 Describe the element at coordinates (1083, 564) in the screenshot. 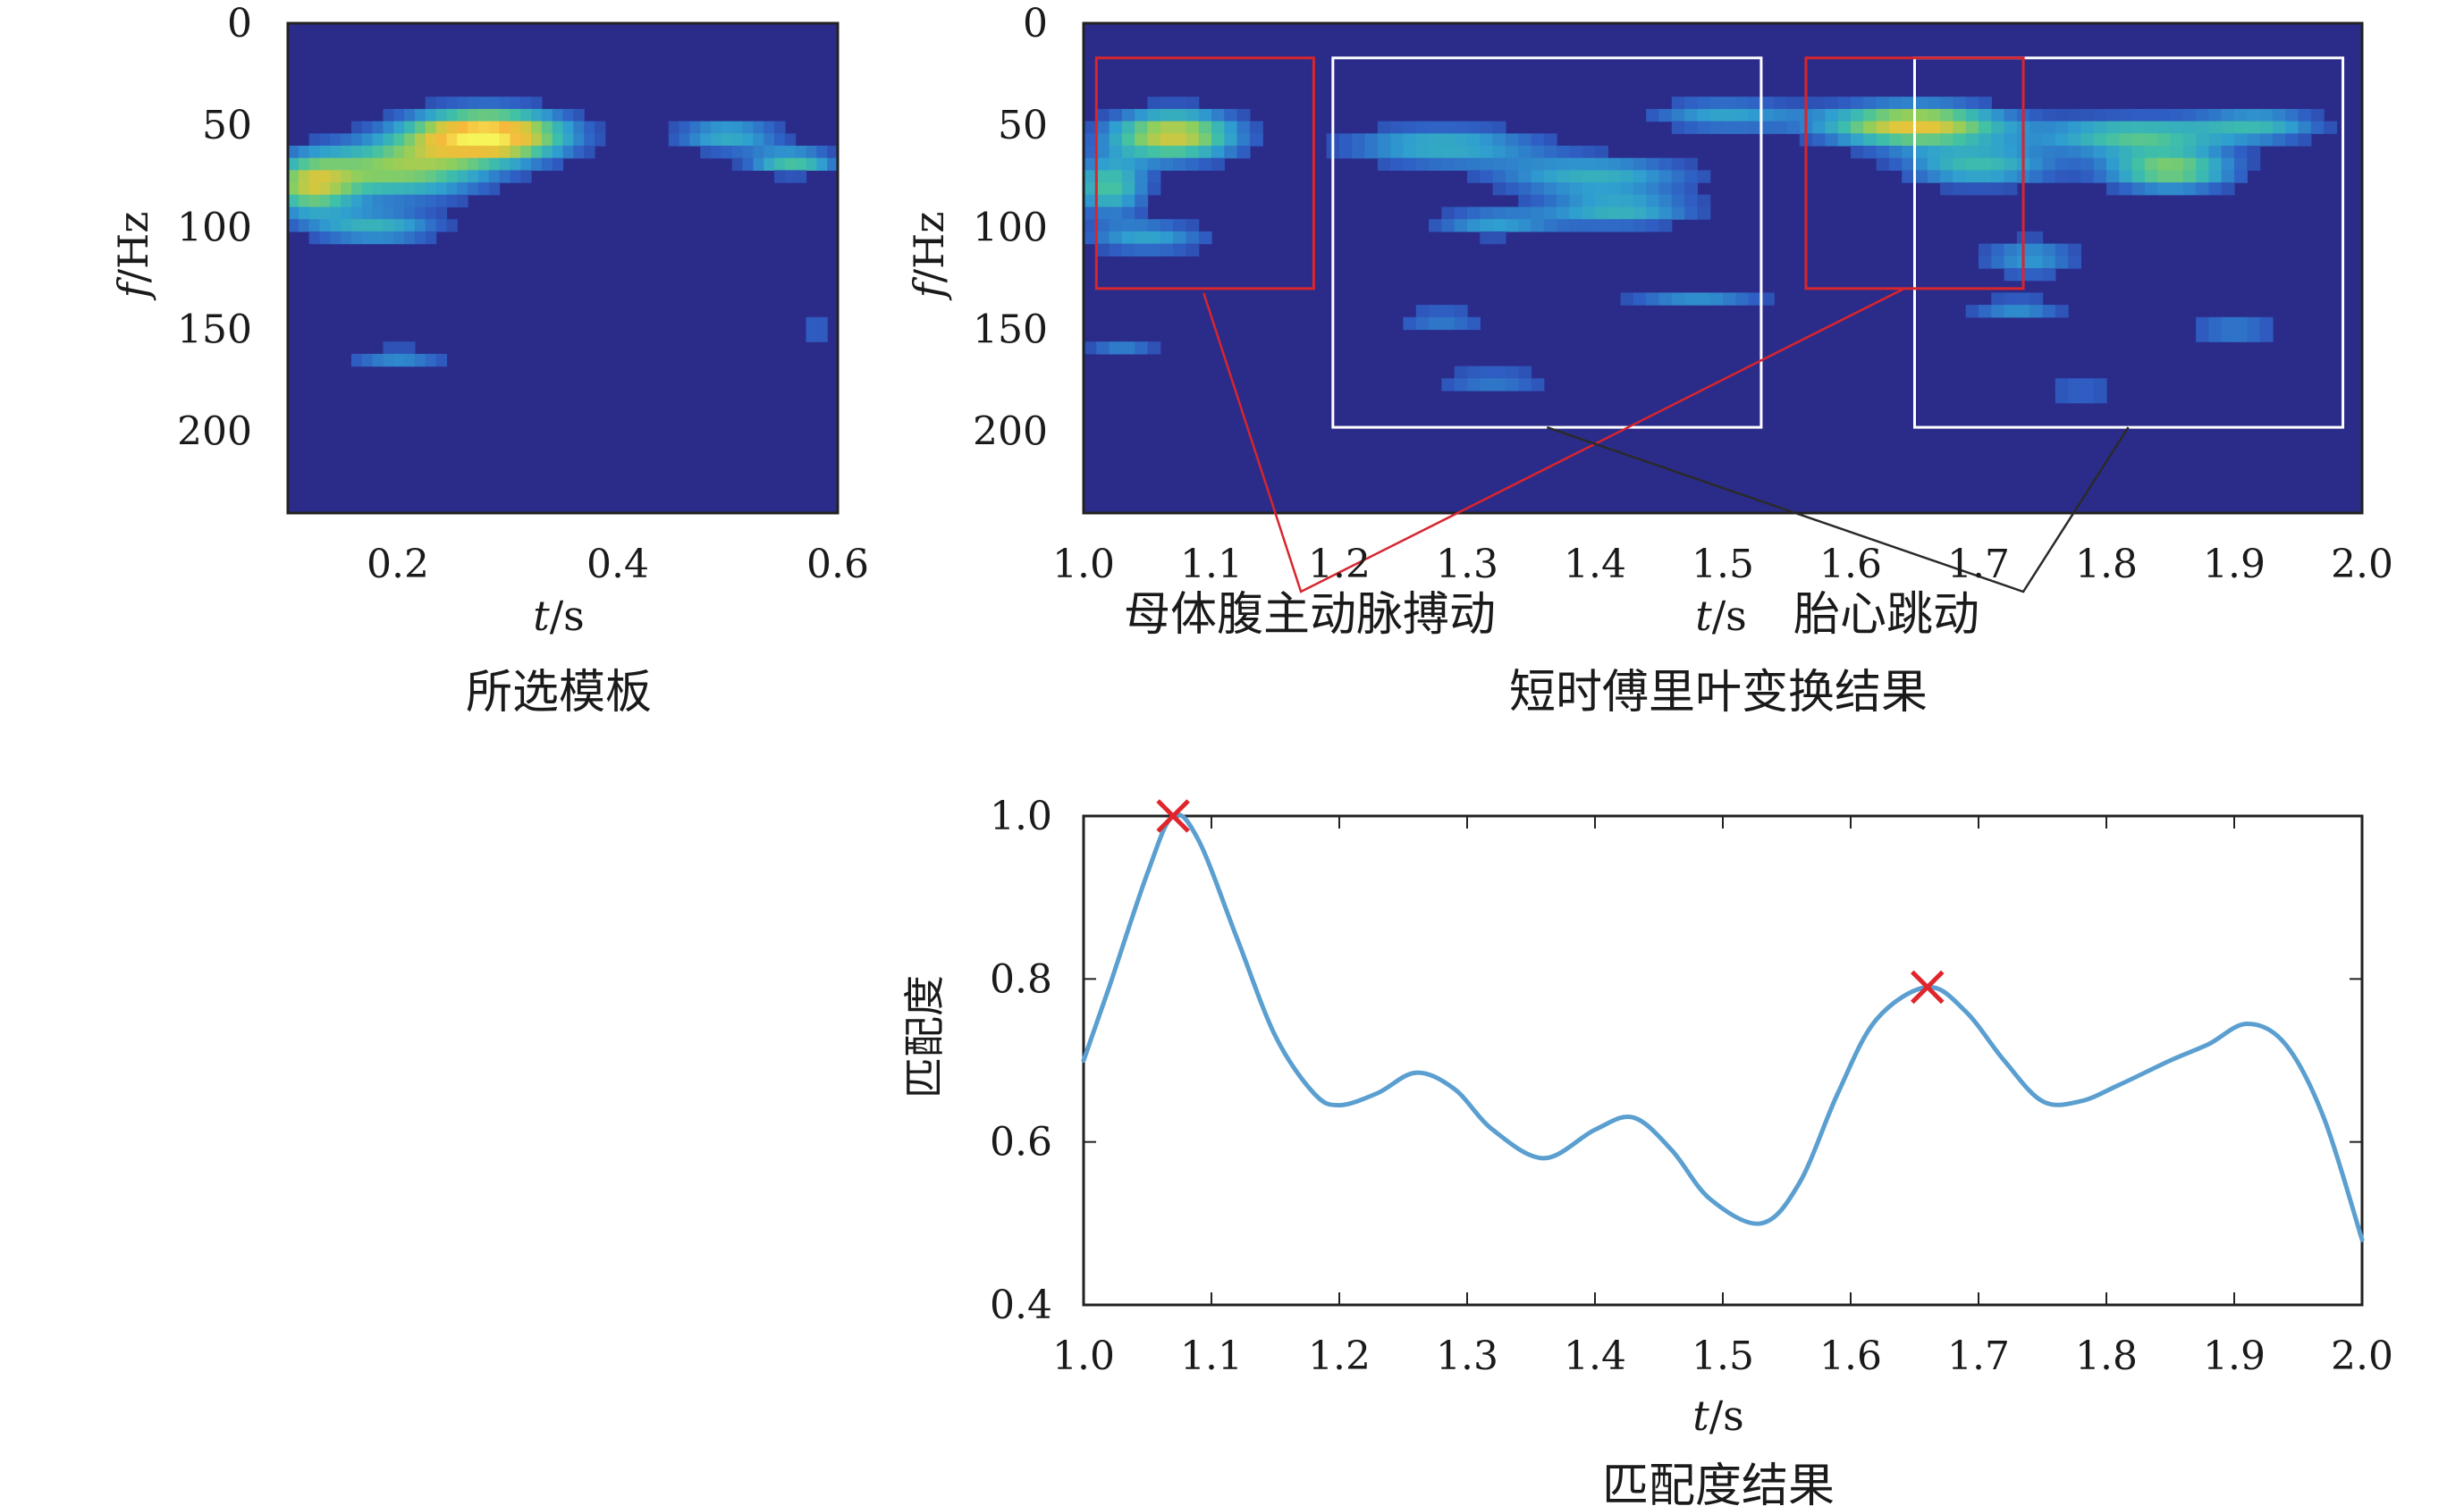

I see `x-tick-label: 1.0` at that location.